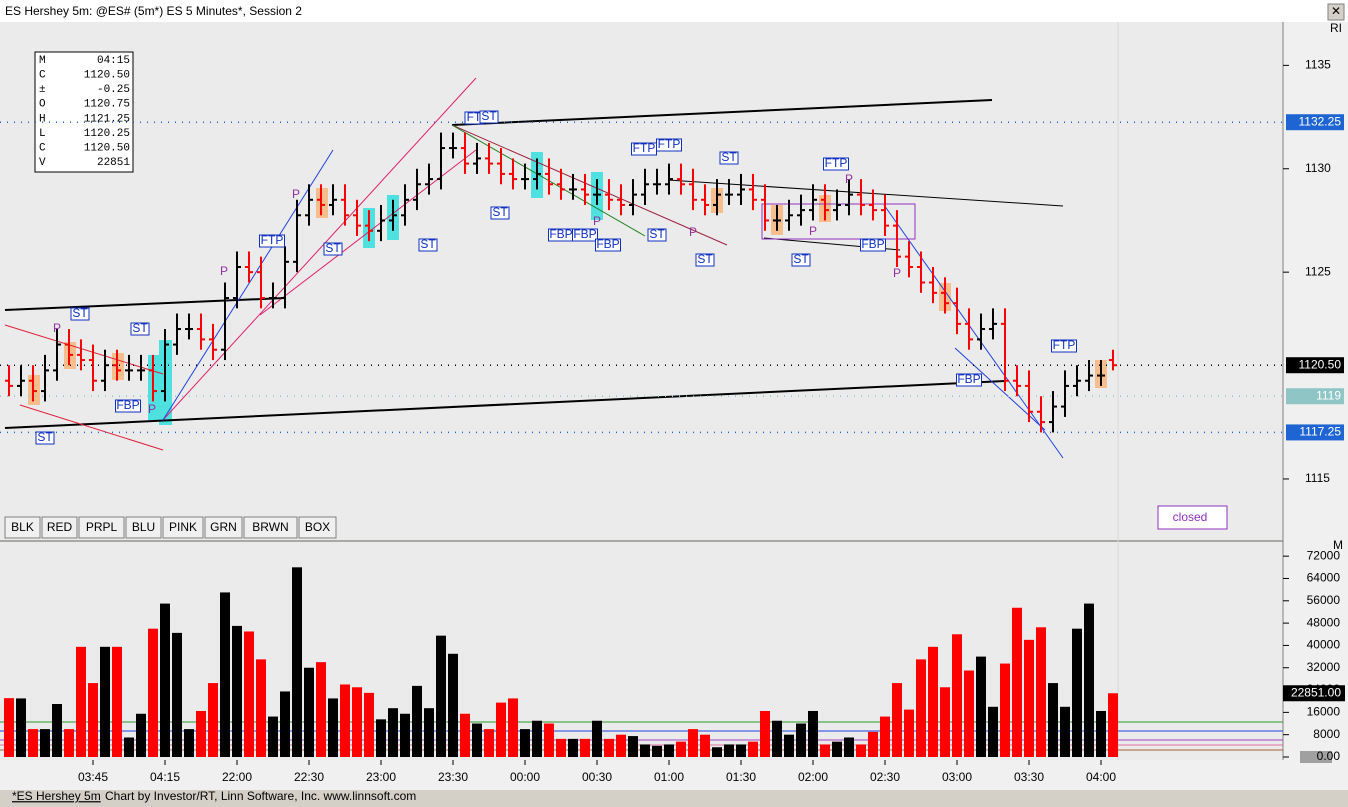 The image size is (1348, 807). What do you see at coordinates (42, 149) in the screenshot?
I see `info-key: C` at bounding box center [42, 149].